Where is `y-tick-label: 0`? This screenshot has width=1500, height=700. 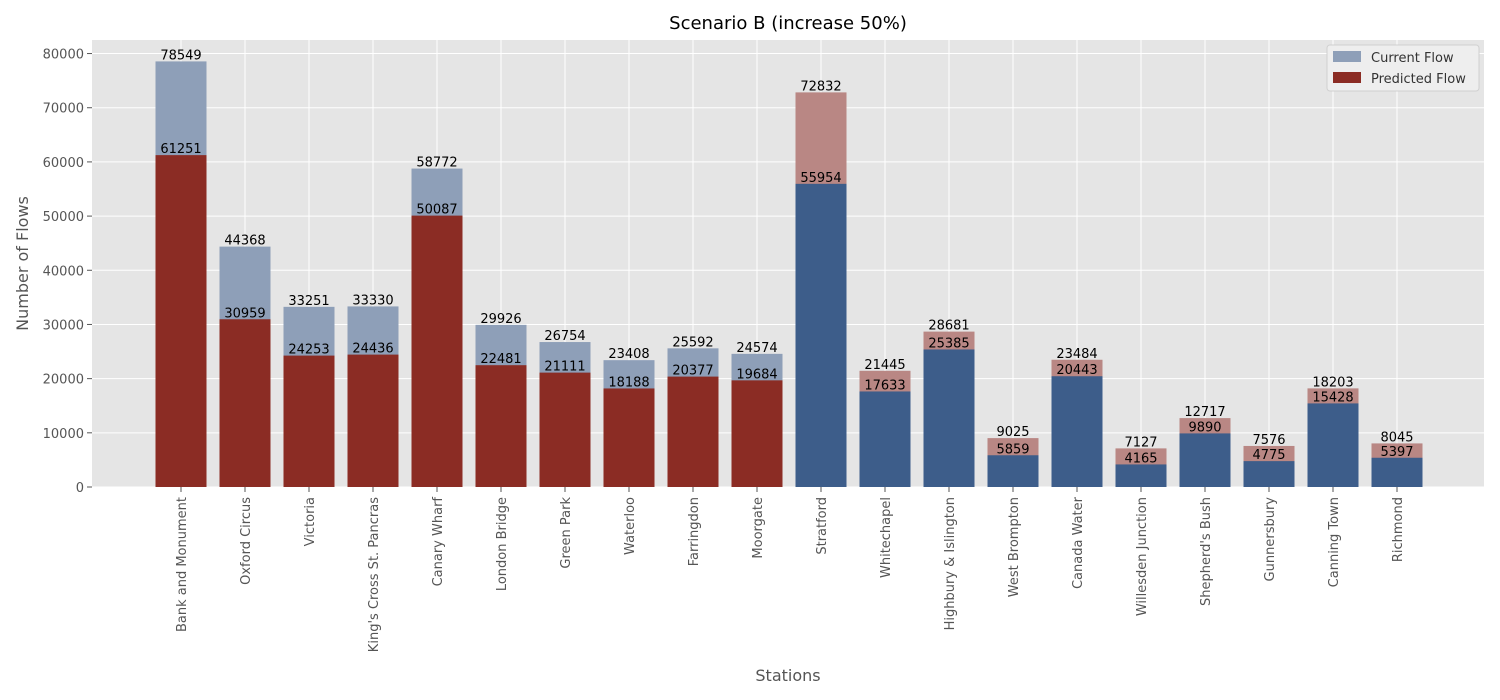 y-tick-label: 0 is located at coordinates (80, 488).